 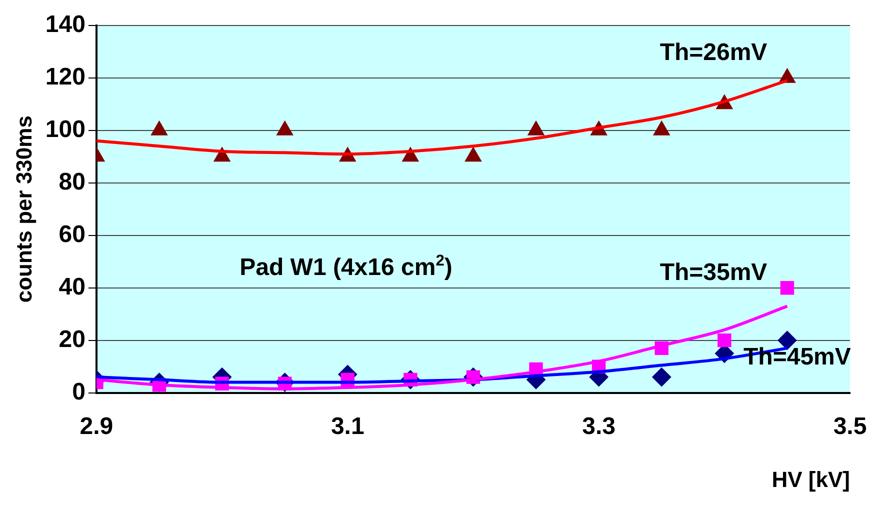 I want to click on y-axis-title: counts per 330ms, so click(x=23, y=209).